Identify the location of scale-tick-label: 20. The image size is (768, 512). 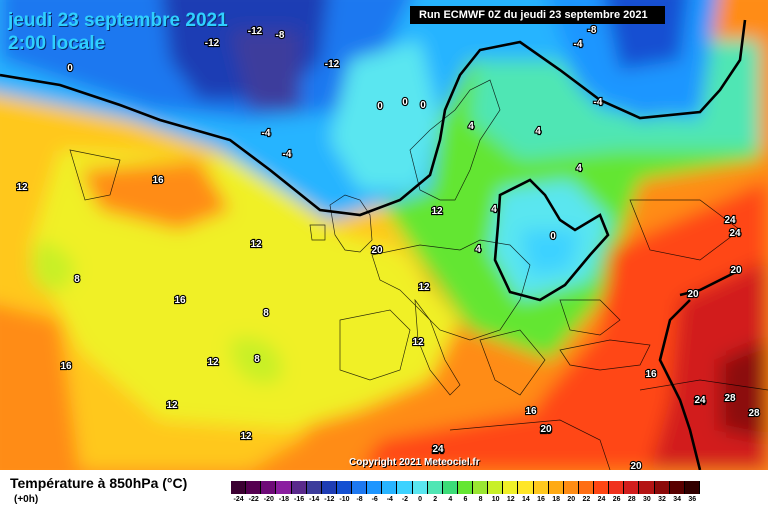
(571, 499).